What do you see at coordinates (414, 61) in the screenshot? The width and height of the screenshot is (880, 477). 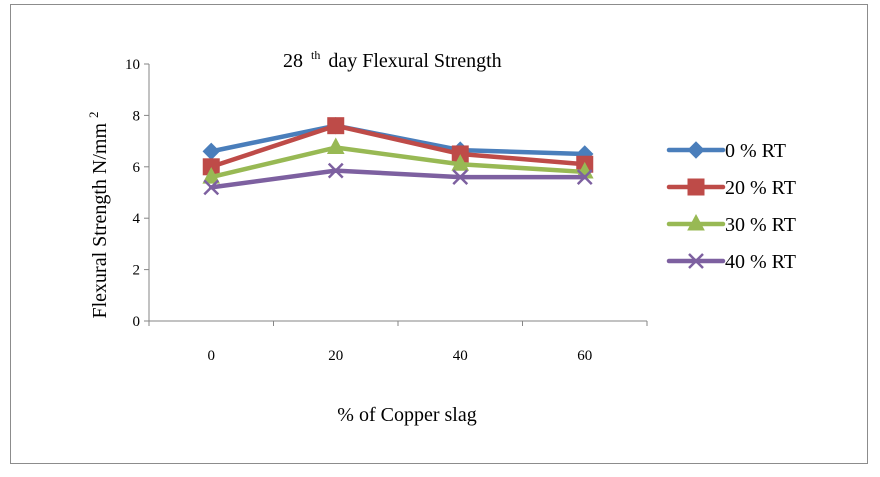 I see `chart-title-rest: day Flexural Strength` at bounding box center [414, 61].